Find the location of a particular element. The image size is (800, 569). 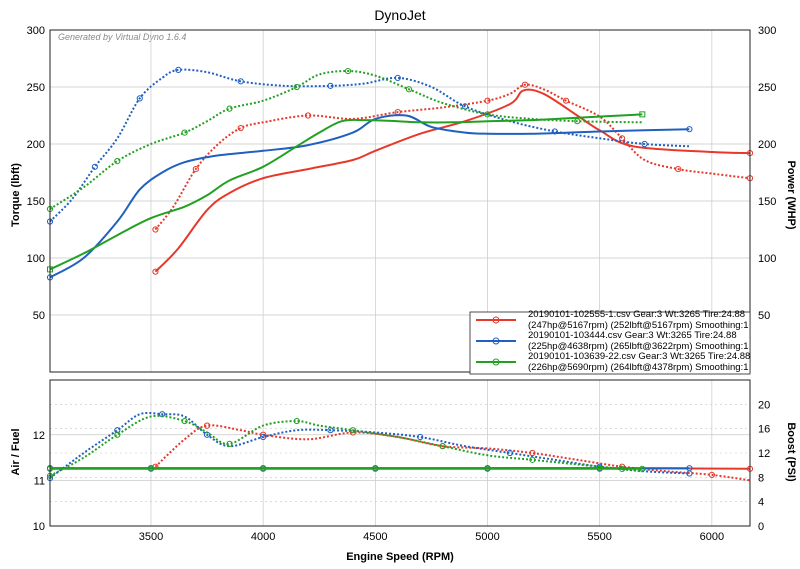

chart-title: DynoJet is located at coordinates (399, 15).